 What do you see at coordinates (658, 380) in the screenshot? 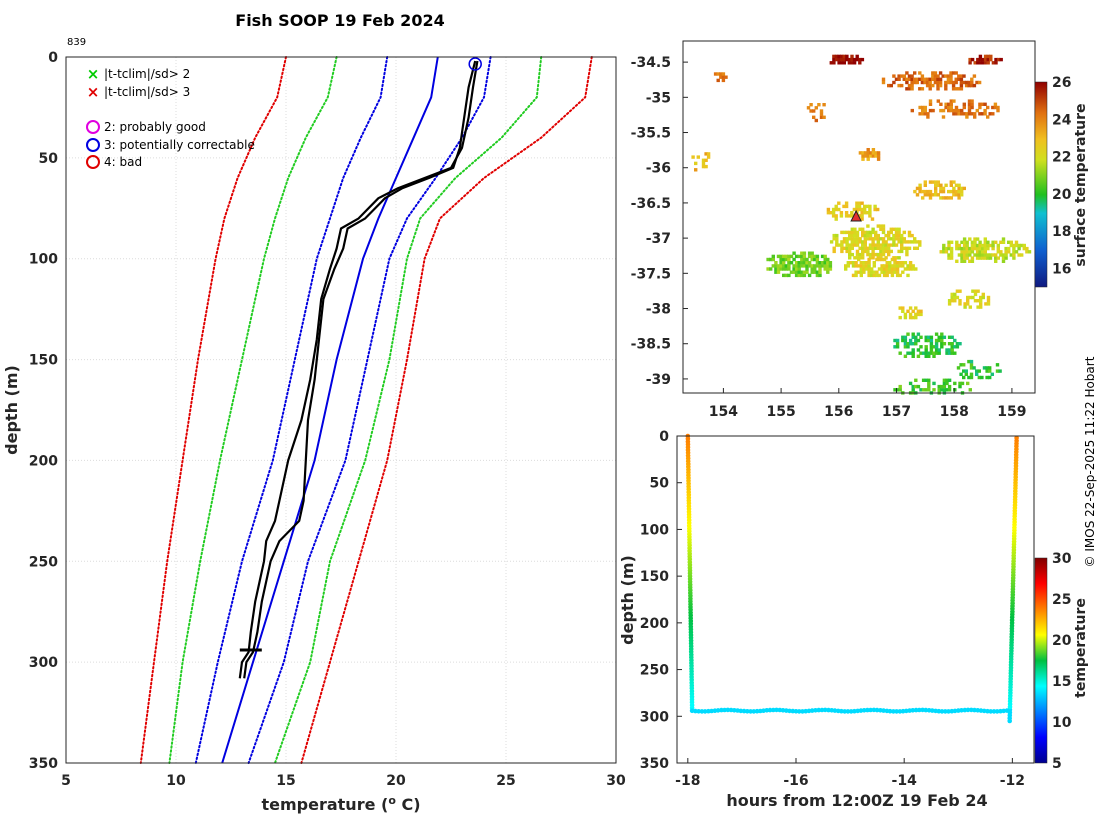
I see `map-y-tick-label: -39` at bounding box center [658, 380].